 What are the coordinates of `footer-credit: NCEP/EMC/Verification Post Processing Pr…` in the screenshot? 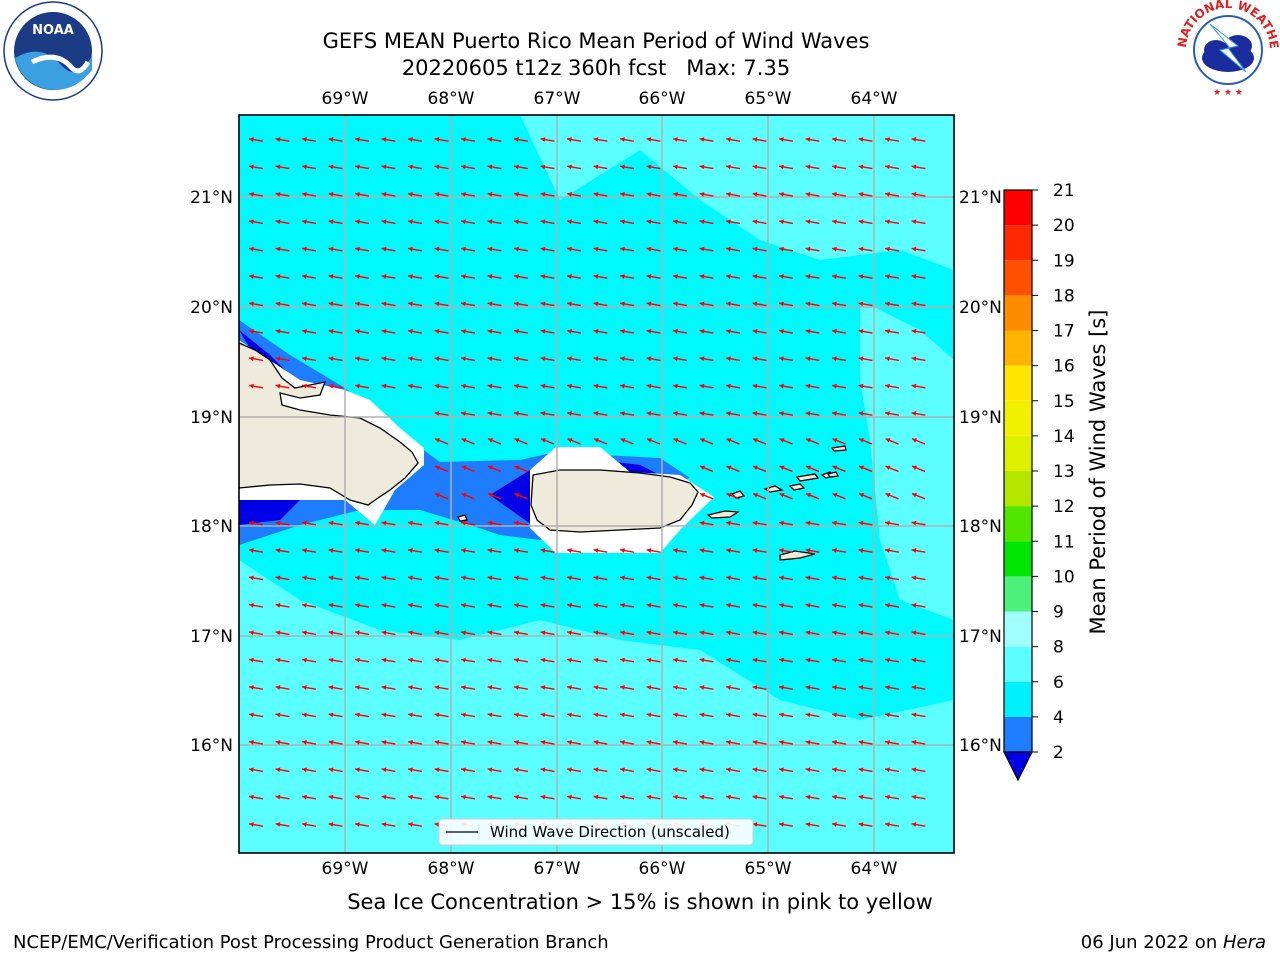 It's located at (311, 942).